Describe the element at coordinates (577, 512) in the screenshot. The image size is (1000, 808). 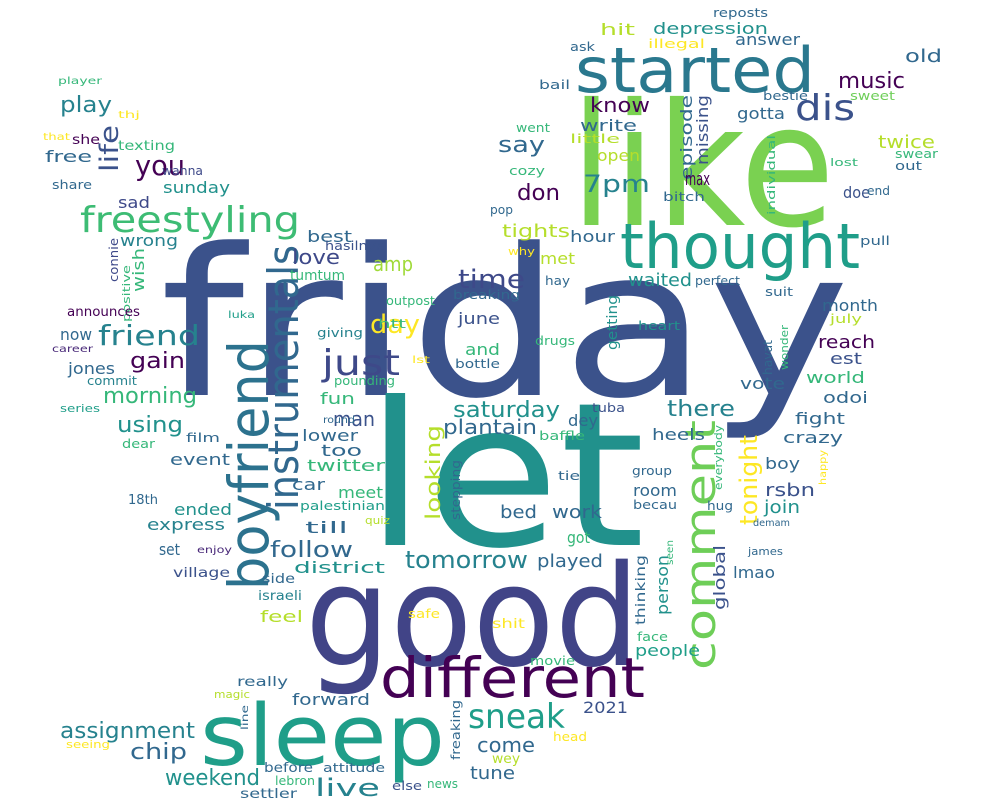
I see `word: work` at that location.